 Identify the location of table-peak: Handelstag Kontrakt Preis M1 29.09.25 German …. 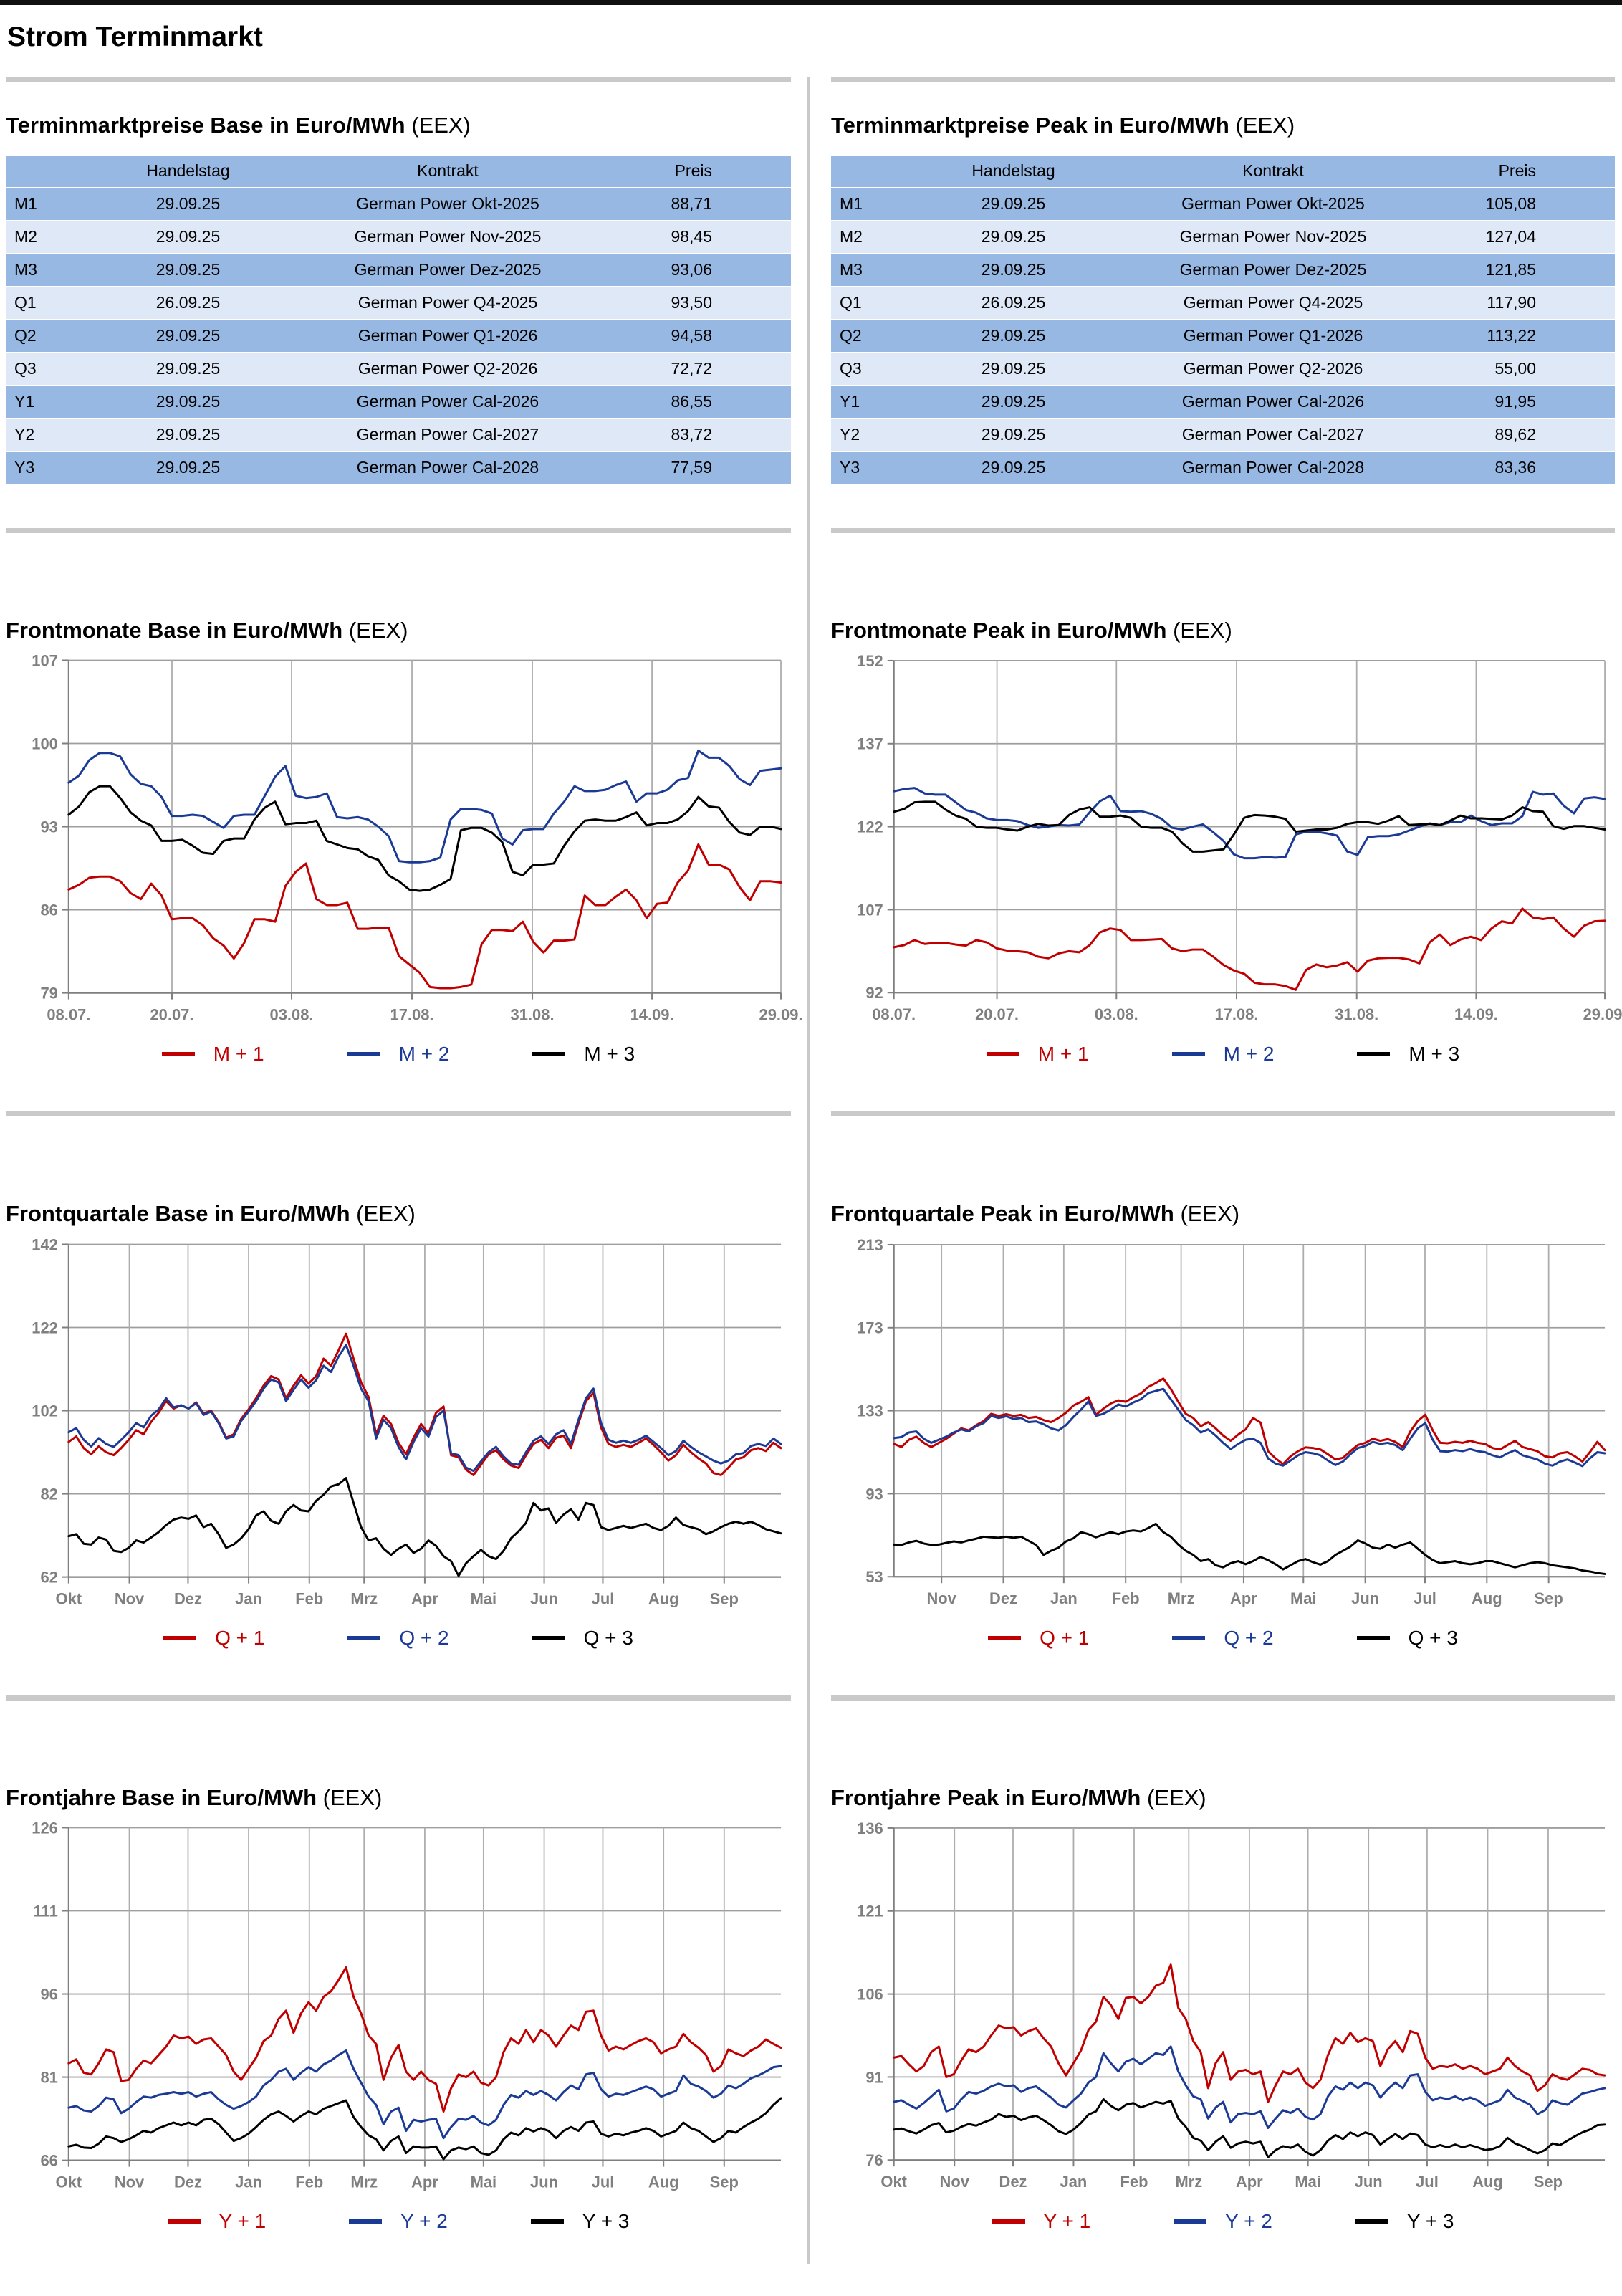
(1223, 319).